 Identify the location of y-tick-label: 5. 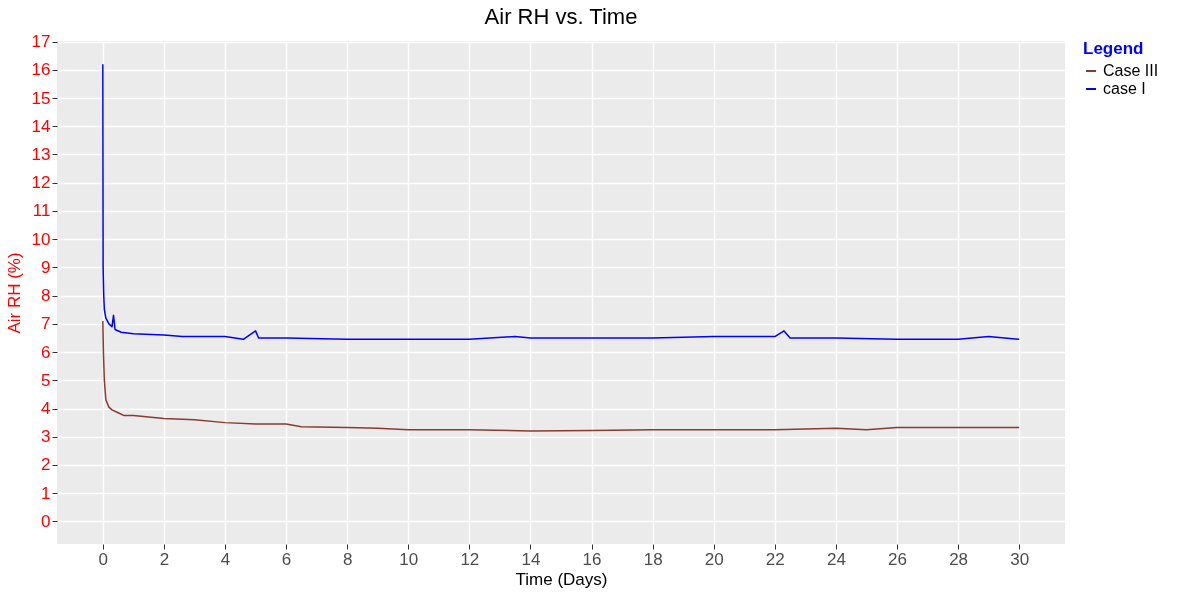
(46, 380).